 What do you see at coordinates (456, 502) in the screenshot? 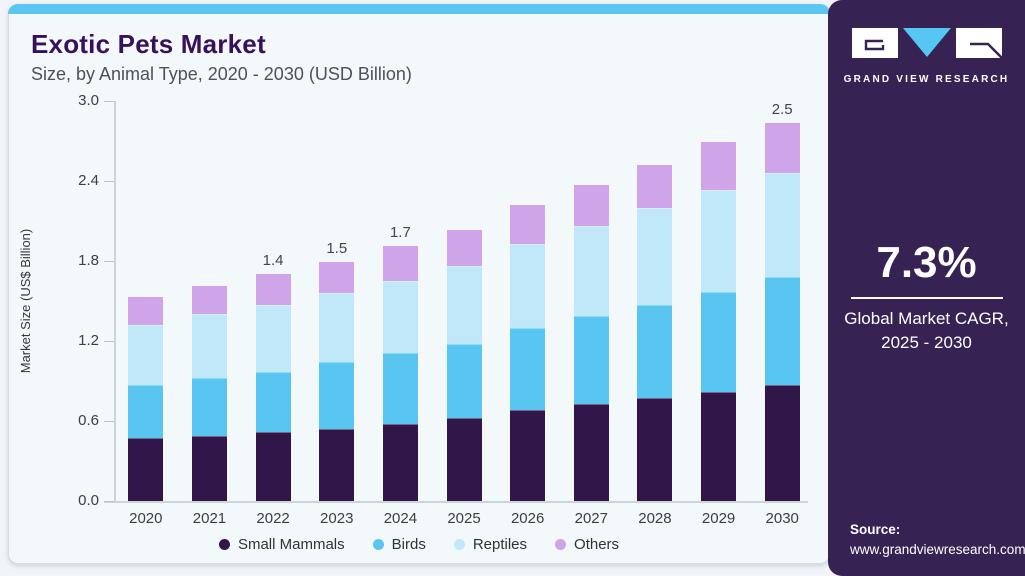
I see `x-axis-line` at bounding box center [456, 502].